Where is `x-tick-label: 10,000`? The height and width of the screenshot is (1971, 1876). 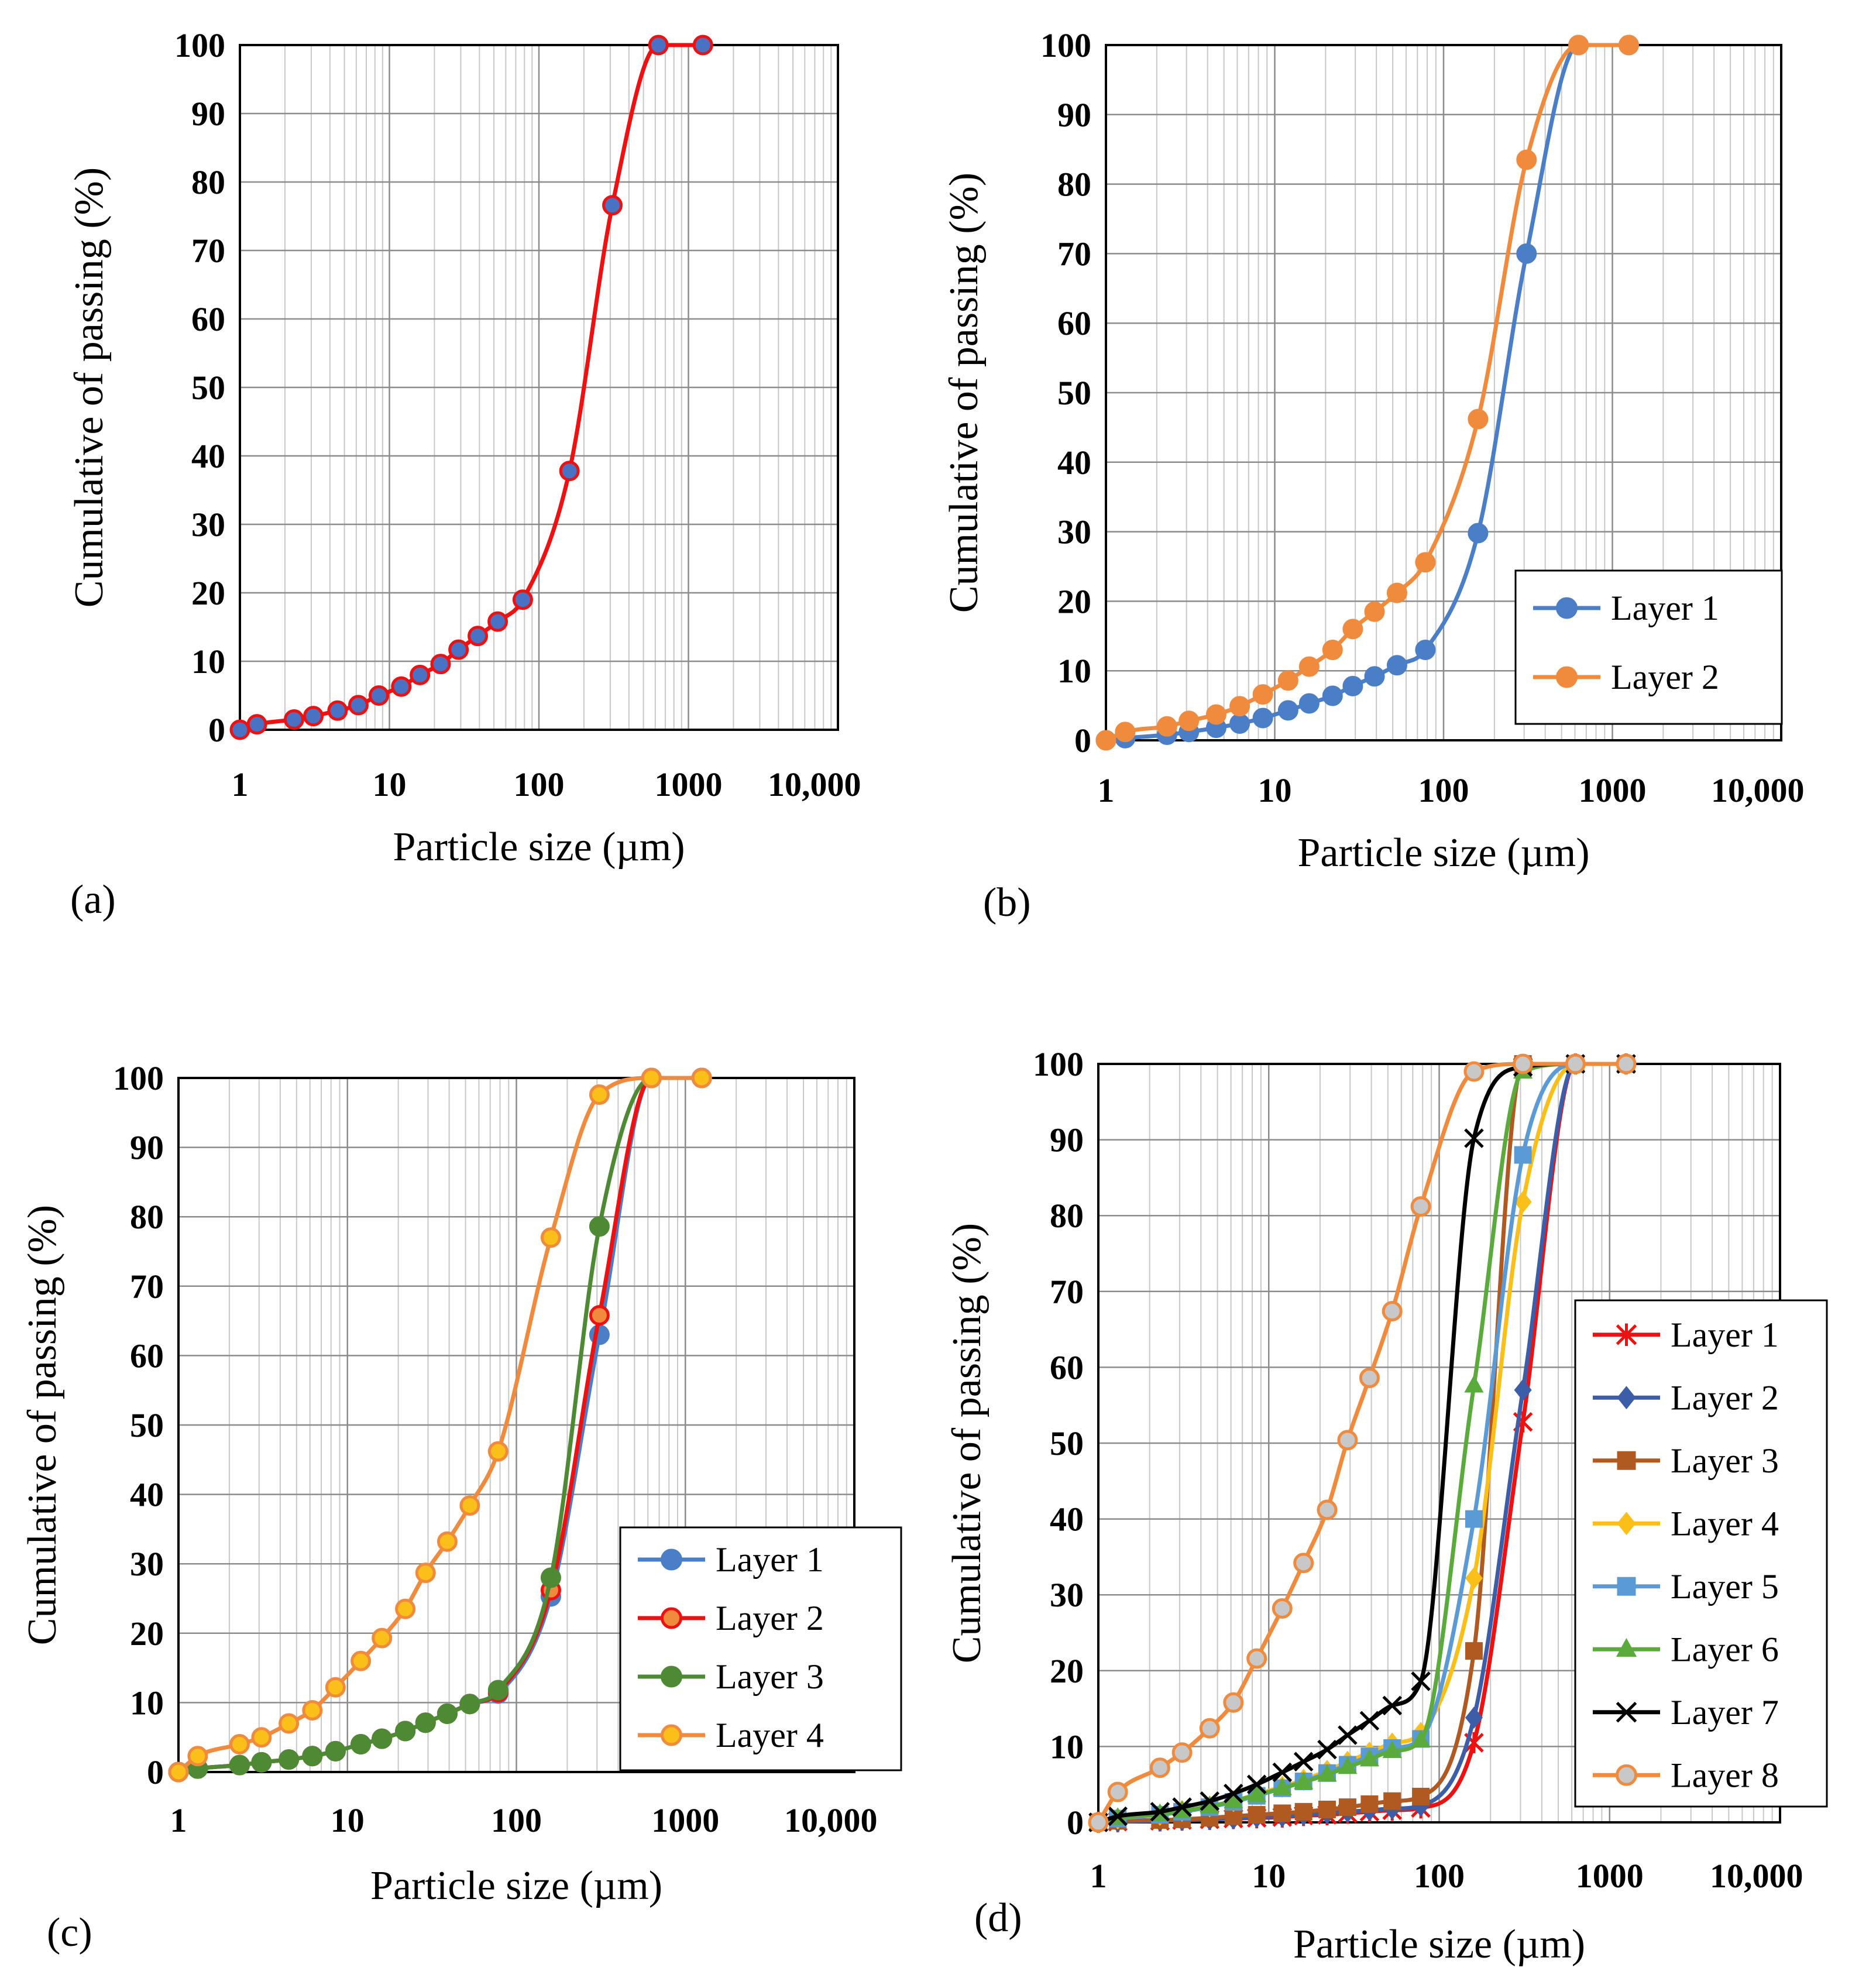 x-tick-label: 10,000 is located at coordinates (1758, 790).